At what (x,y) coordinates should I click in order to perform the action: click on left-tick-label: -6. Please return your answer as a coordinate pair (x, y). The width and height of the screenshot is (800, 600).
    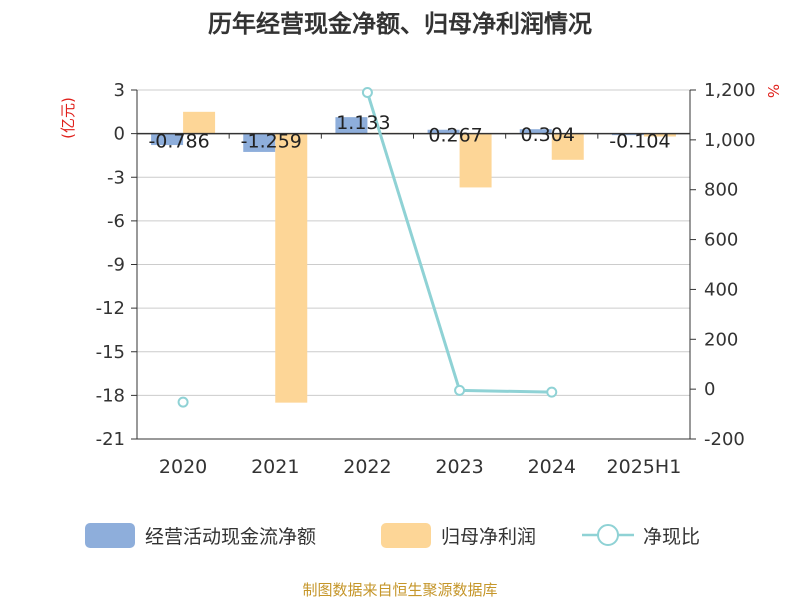
    Looking at the image, I should click on (116, 221).